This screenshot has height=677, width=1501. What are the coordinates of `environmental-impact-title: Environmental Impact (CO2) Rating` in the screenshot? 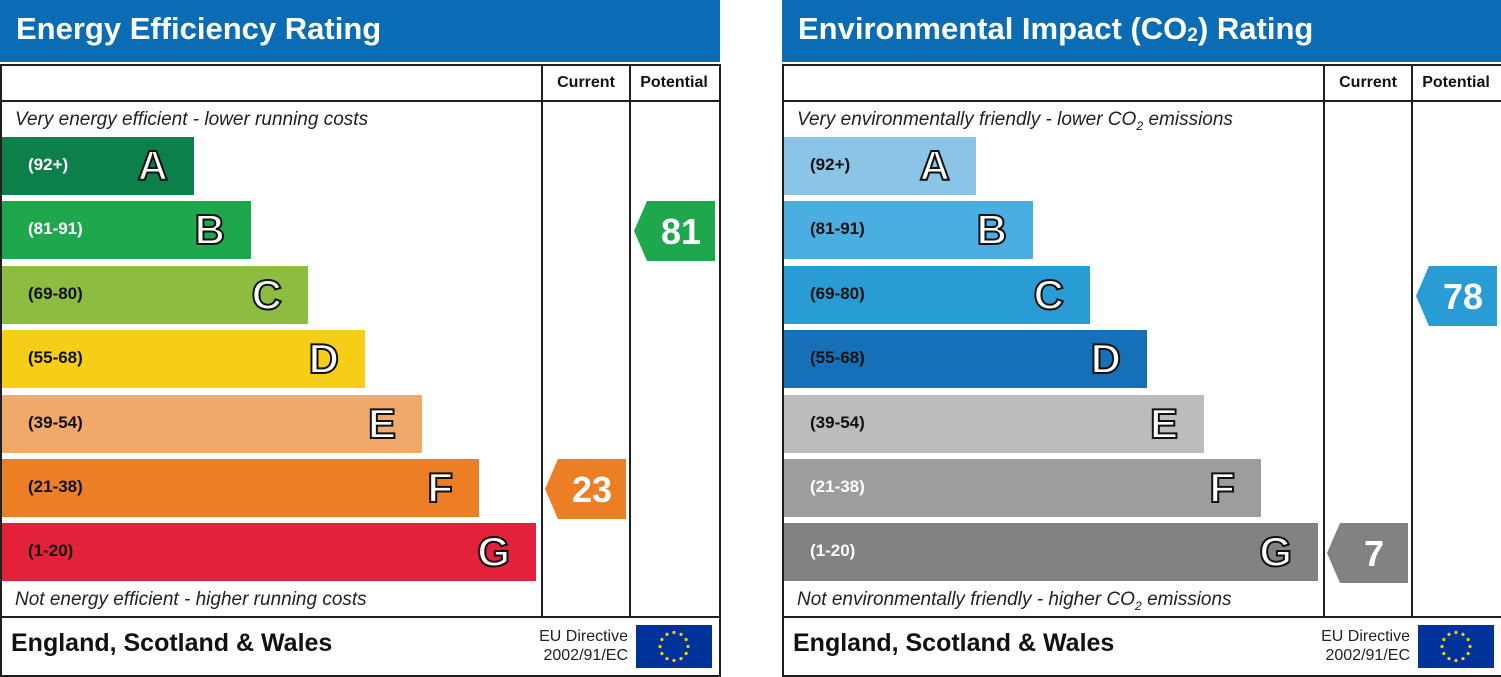 It's located at (1056, 28).